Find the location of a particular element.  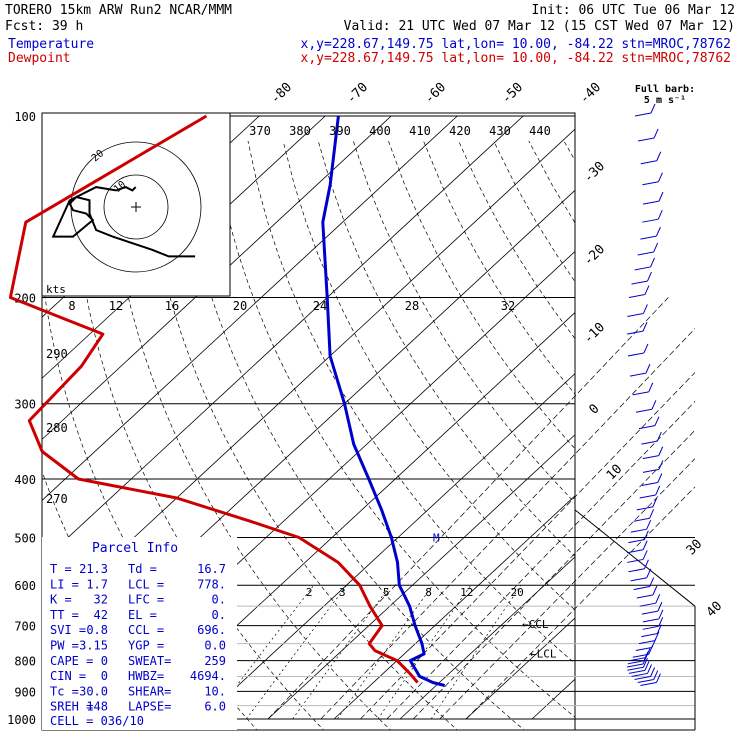

parcel-row-label: HWBZ= is located at coordinates (146, 676).